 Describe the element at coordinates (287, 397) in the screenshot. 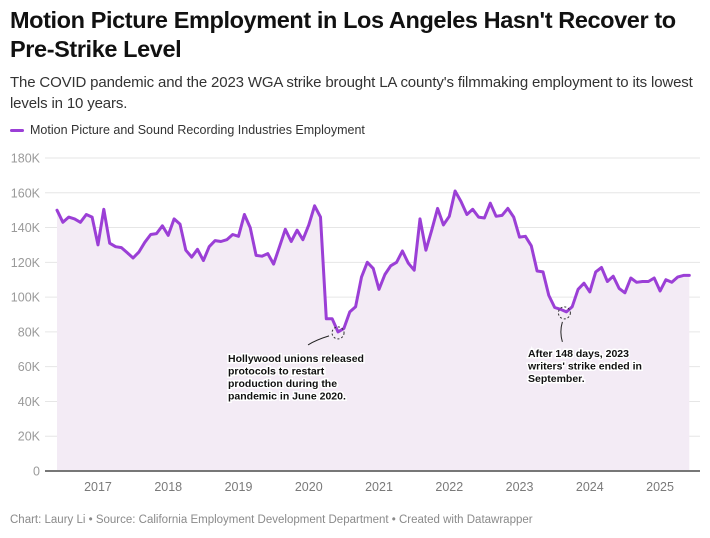

I see `annotation-text: pandemic in June 2020.` at that location.